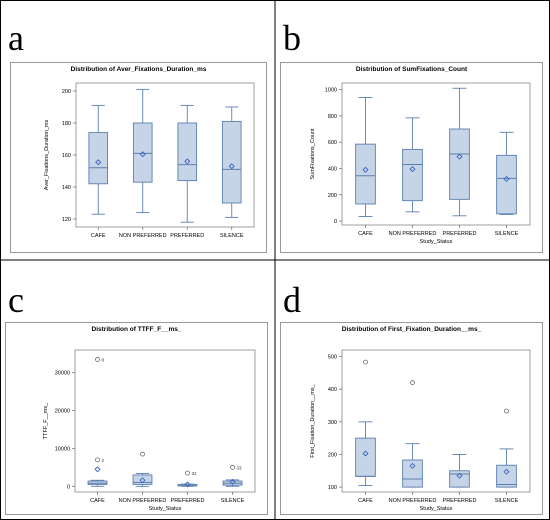  I want to click on panel-letter: d, so click(292, 300).